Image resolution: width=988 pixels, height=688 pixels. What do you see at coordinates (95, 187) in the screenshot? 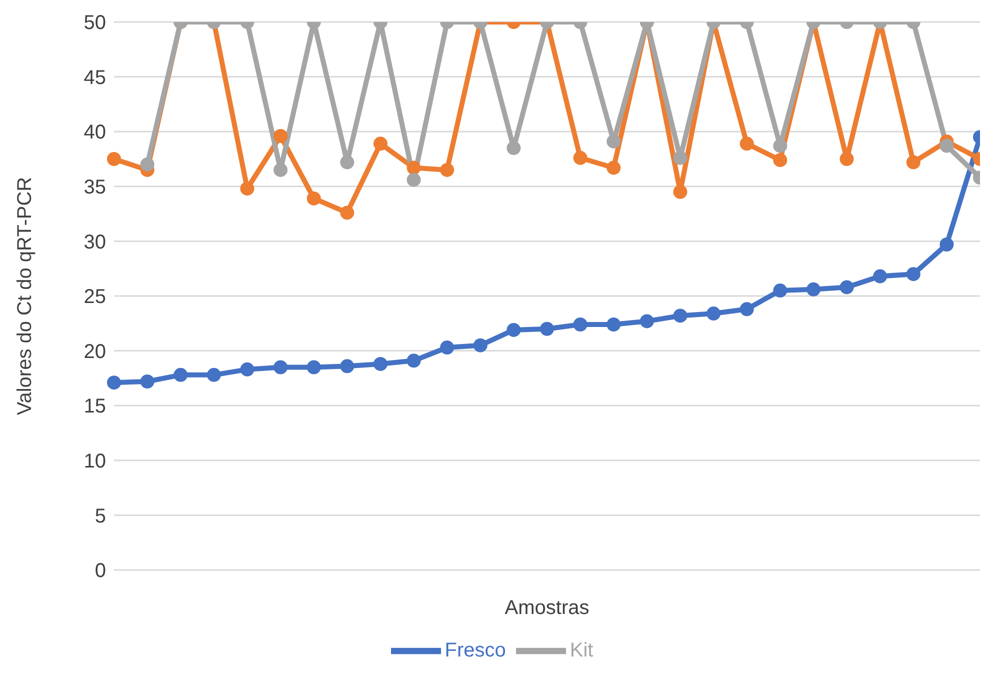
I see `y-tick-label: 35` at bounding box center [95, 187].